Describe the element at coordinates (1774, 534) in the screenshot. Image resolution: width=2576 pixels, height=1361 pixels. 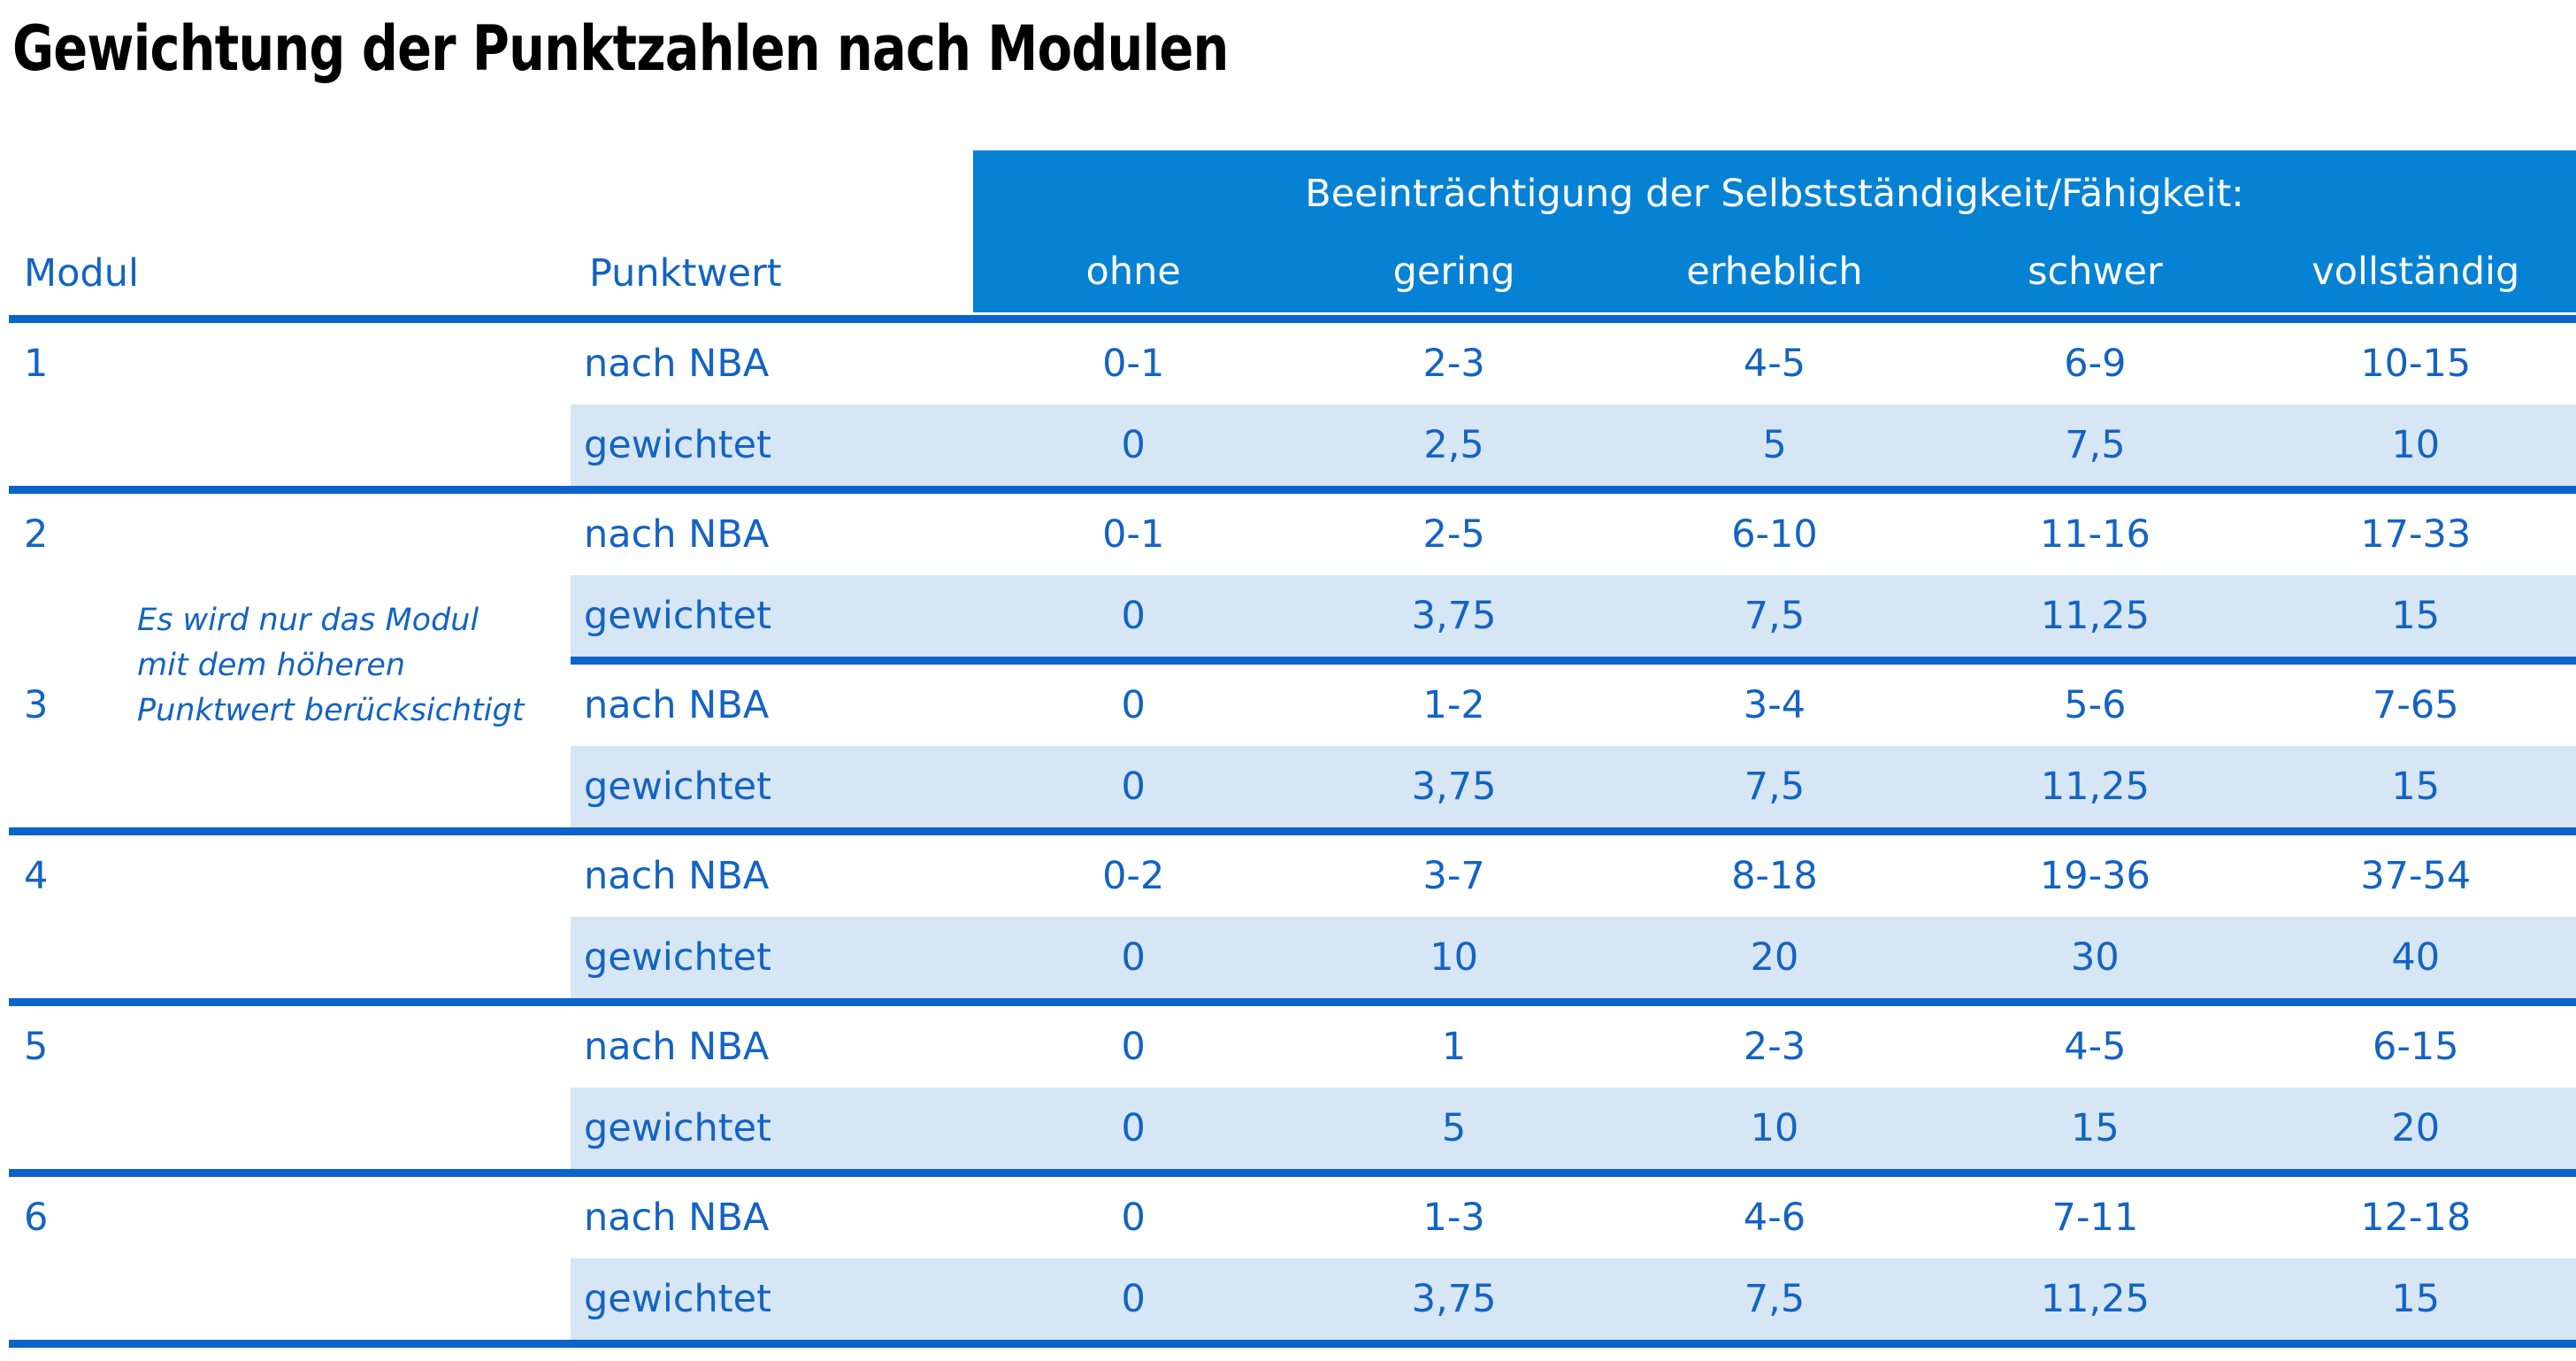
I see `cell-value: 6-10` at that location.